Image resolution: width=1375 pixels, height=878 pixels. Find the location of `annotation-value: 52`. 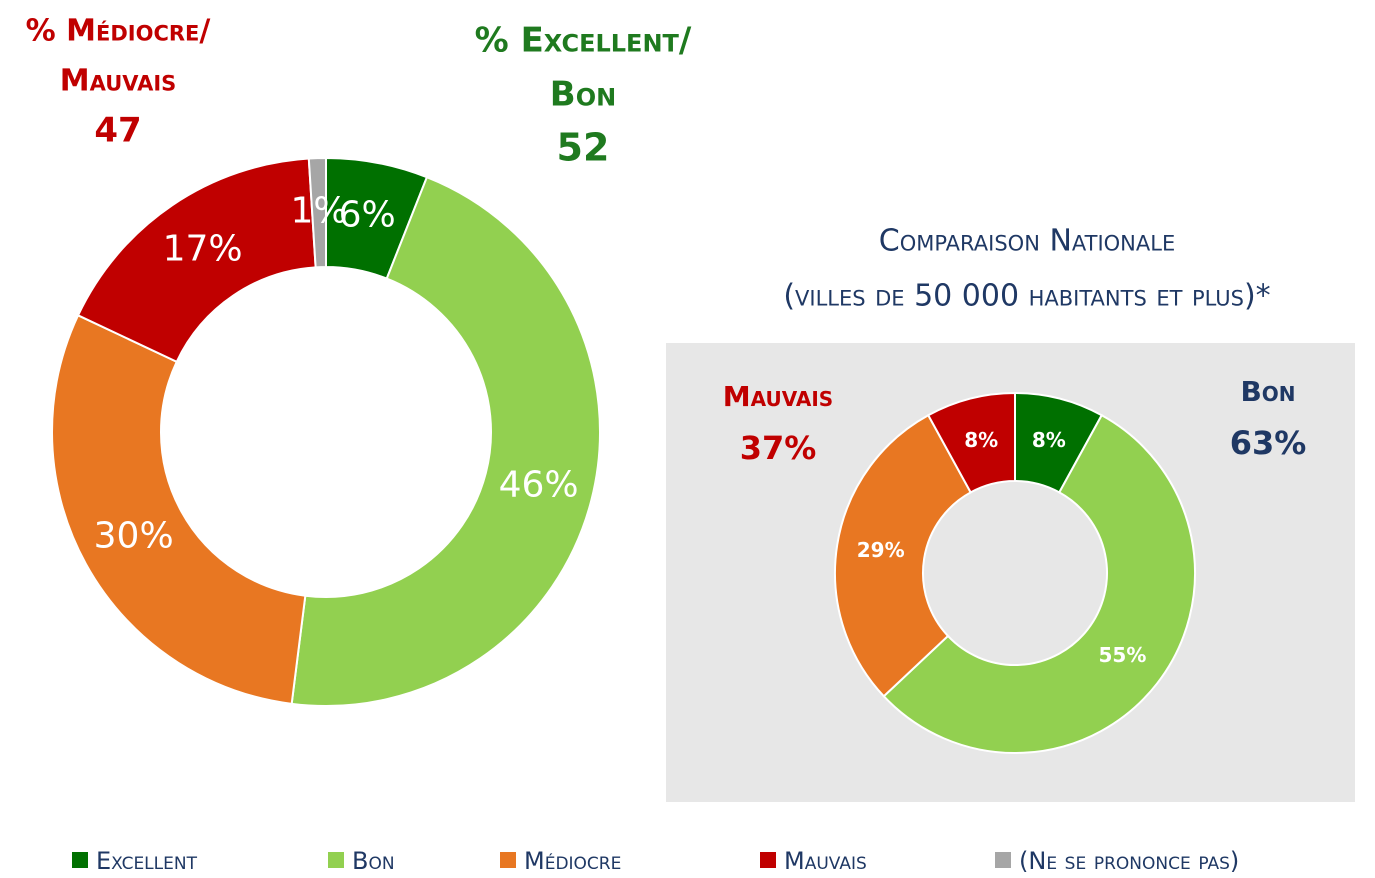

annotation-value: 52 is located at coordinates (583, 148).